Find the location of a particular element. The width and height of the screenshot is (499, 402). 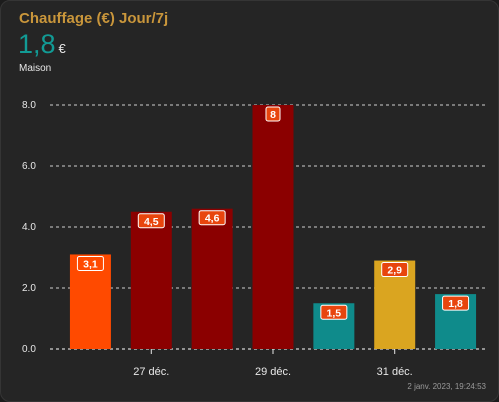

data-label: 4,6 is located at coordinates (212, 219).